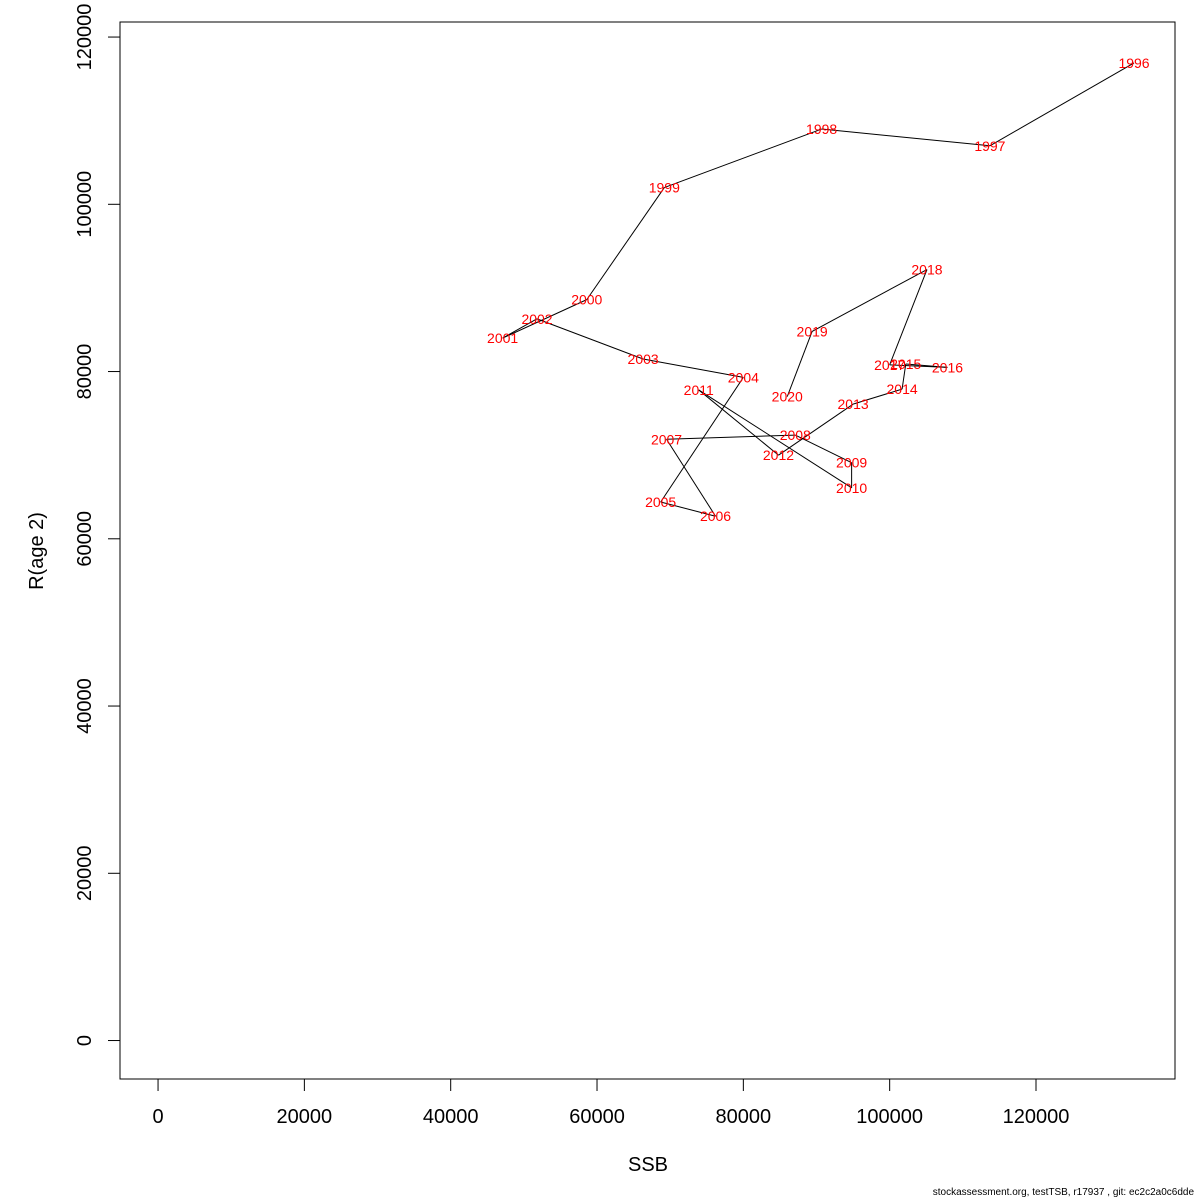  I want to click on segment-2018-2019, so click(869, 300).